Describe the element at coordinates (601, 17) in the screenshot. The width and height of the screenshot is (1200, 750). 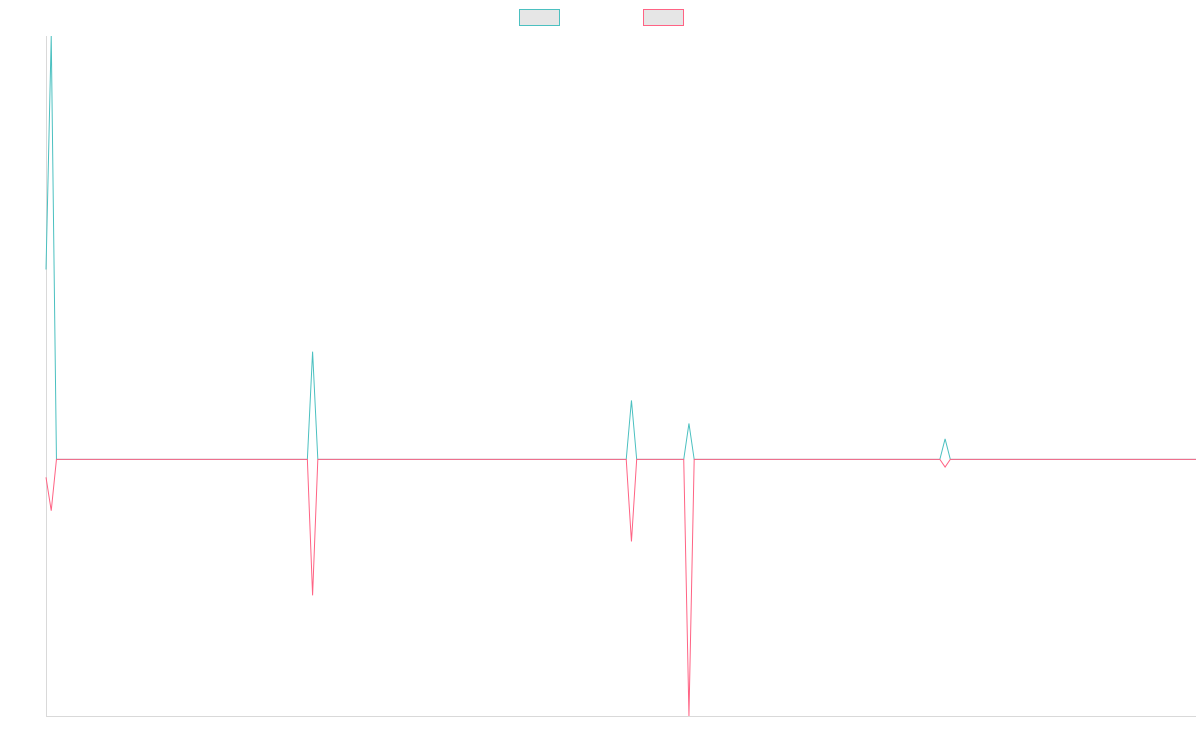
I see `legend` at that location.